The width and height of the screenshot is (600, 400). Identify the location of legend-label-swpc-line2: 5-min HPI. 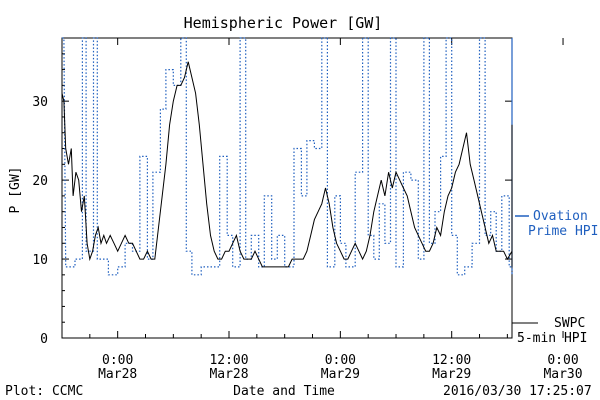
(552, 338).